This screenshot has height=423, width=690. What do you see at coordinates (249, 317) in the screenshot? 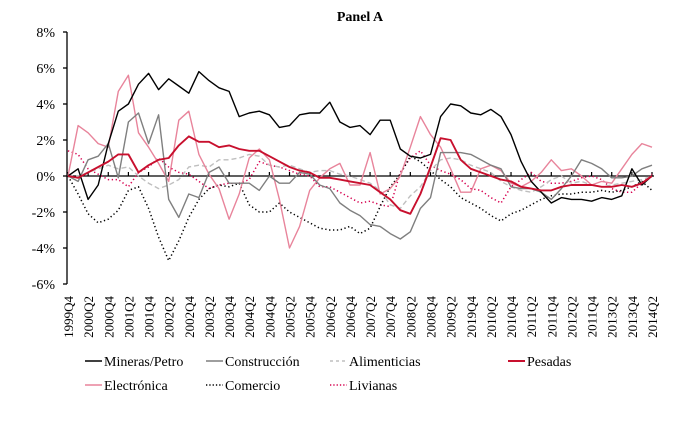
I see `x-tick-label: 2004Q2` at bounding box center [249, 317].